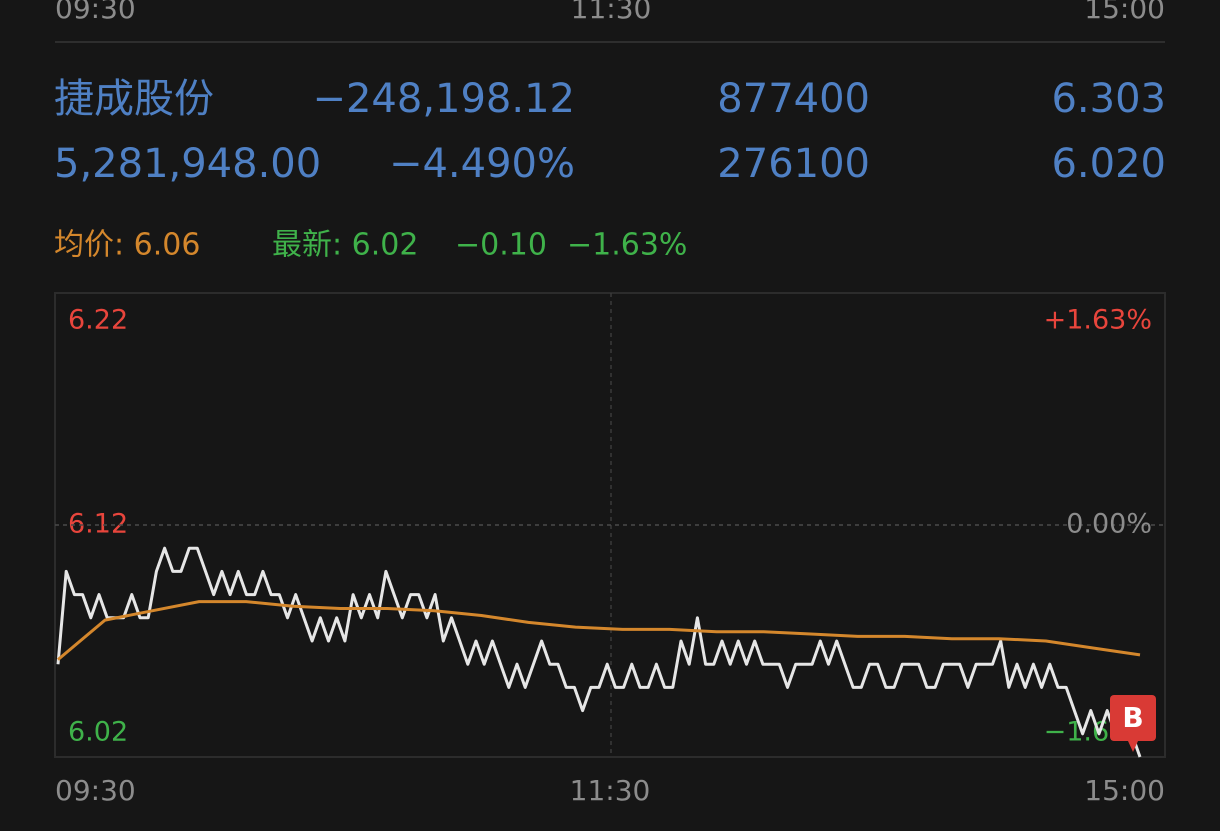 Image resolution: width=1220 pixels, height=831 pixels. Describe the element at coordinates (793, 99) in the screenshot. I see `quote-value: 877400` at that location.